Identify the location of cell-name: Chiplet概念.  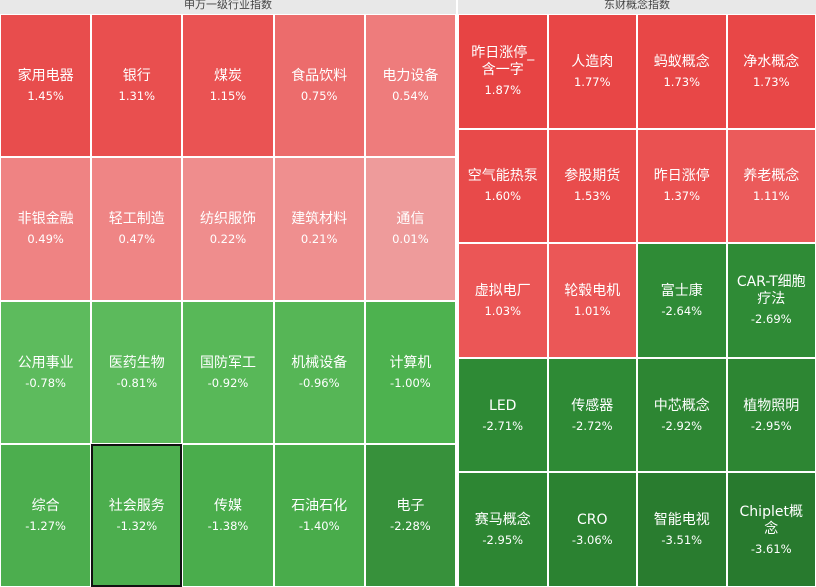
(771, 520).